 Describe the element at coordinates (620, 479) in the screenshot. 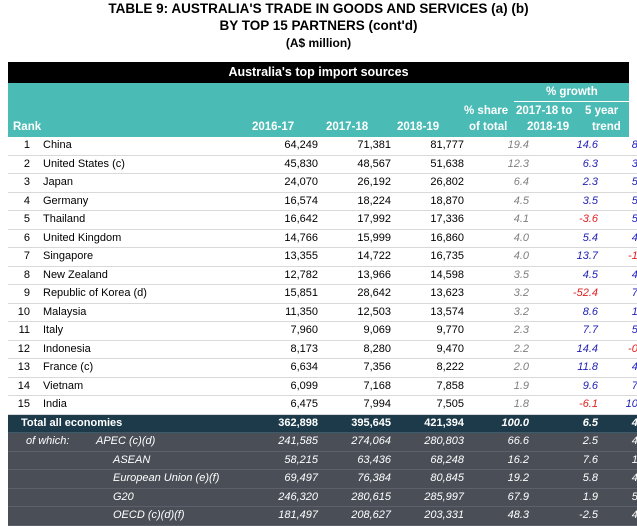

I see `group-growth-trend-cell: 4.5` at that location.